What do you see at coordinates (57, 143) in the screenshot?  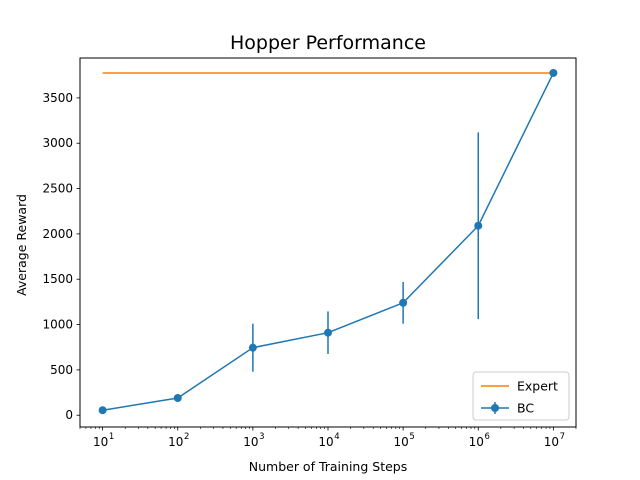 I see `y-tick-label: 3000` at bounding box center [57, 143].